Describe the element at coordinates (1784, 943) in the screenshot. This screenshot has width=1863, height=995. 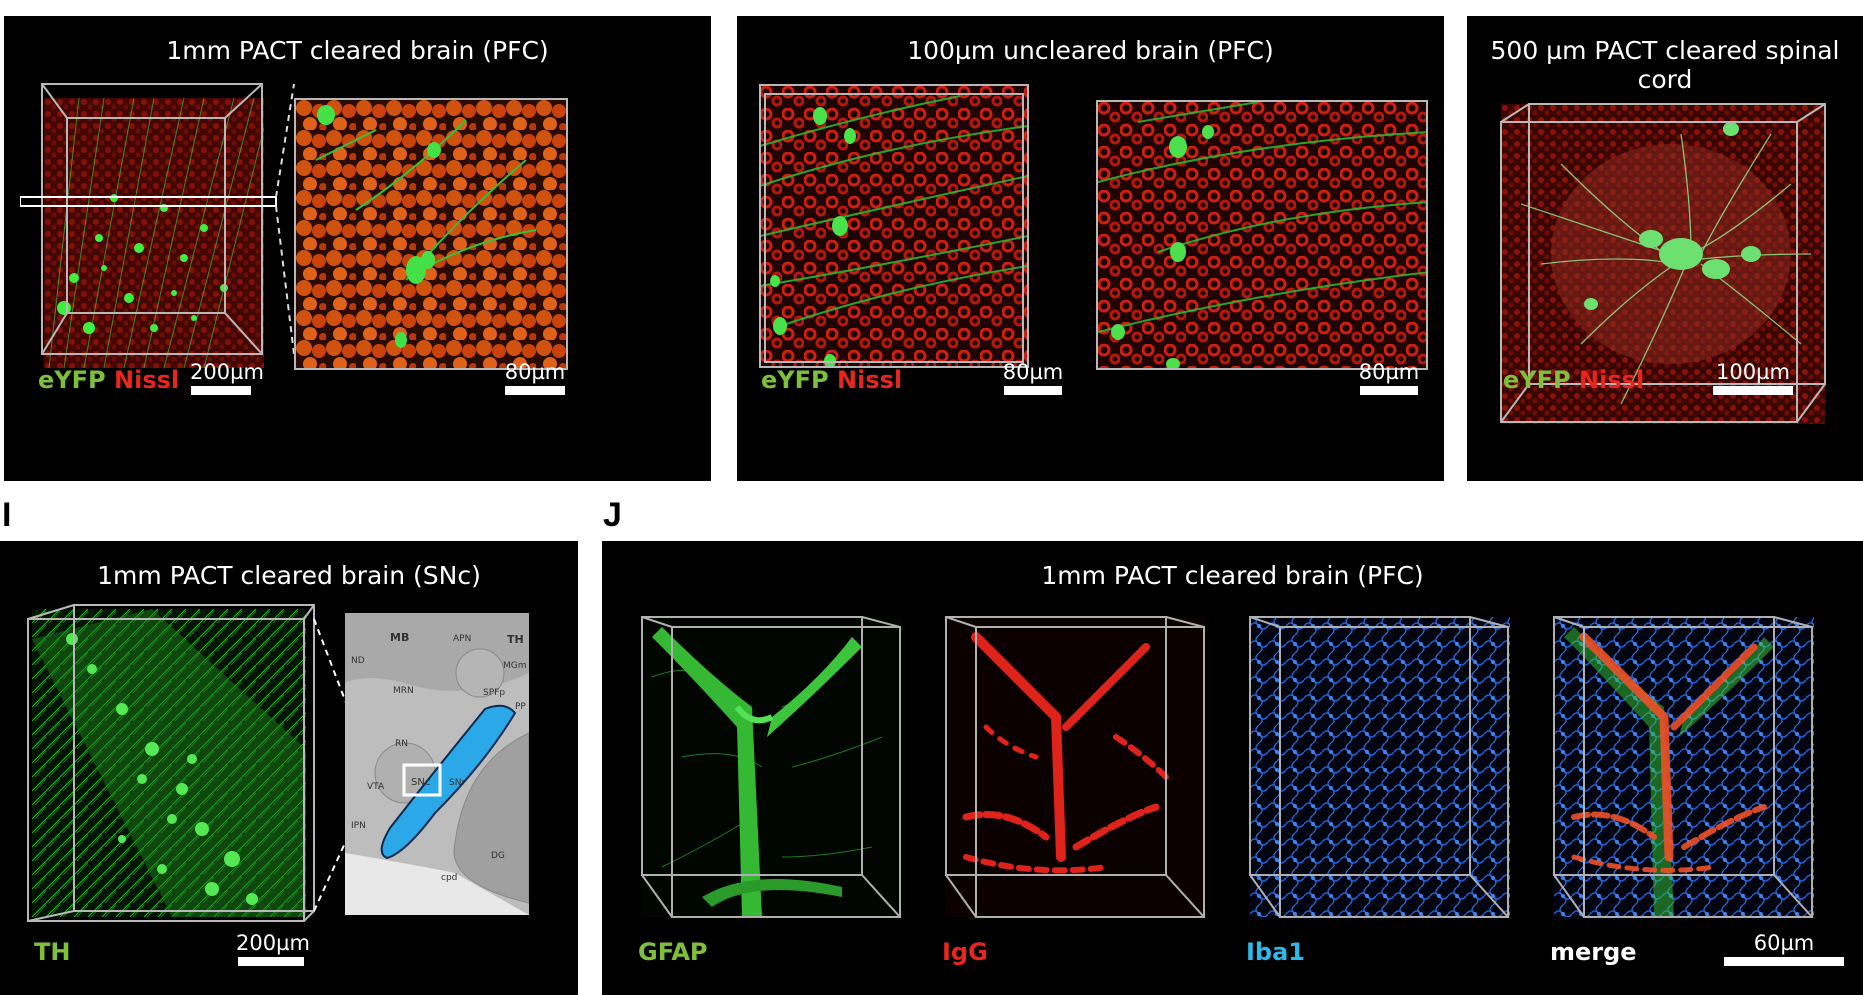
I see `panel-j-scale-text: 60µm` at that location.